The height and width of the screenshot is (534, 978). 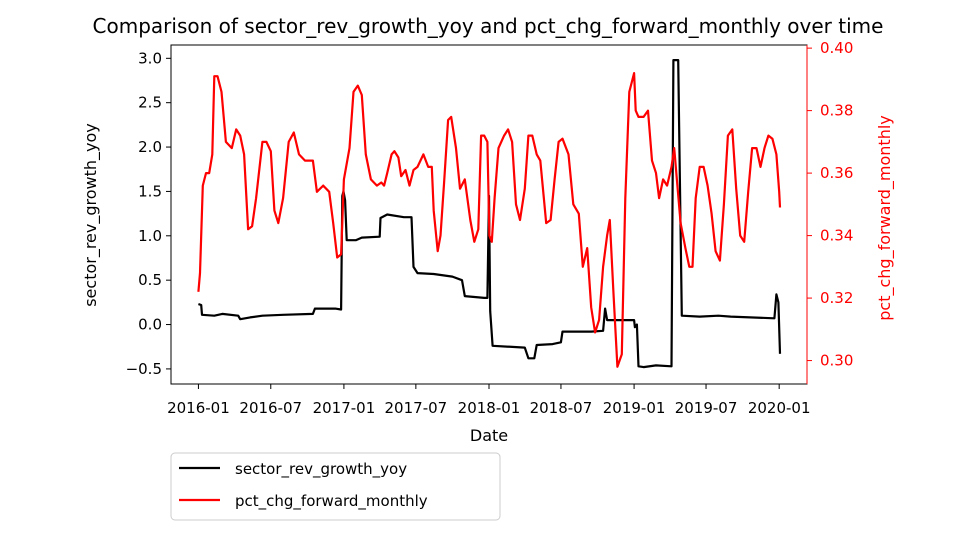 What do you see at coordinates (836, 111) in the screenshot?
I see `y-right-tick-label: 0.38` at bounding box center [836, 111].